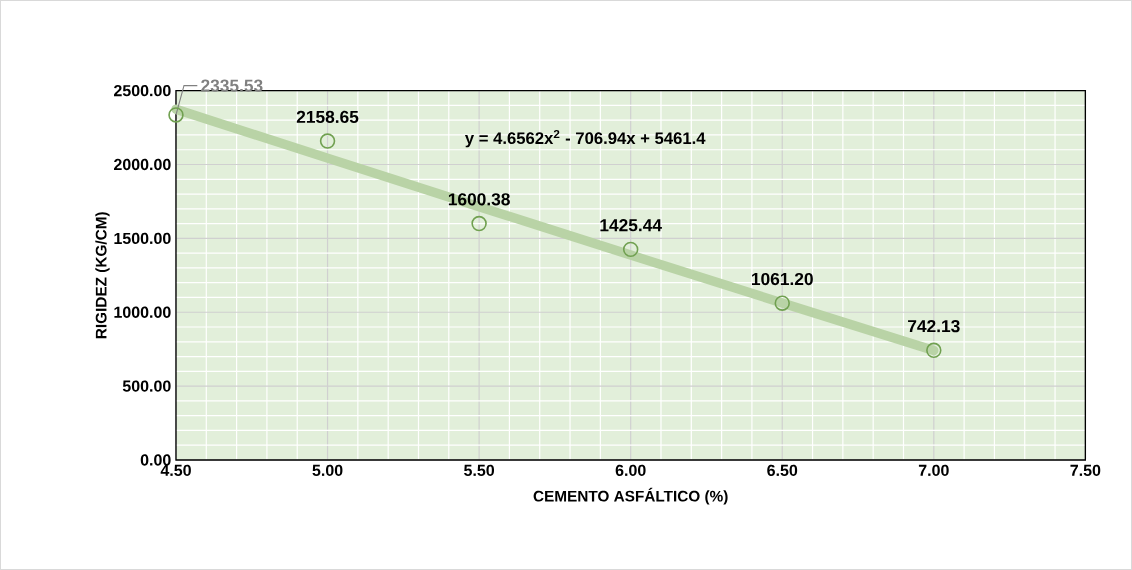 Image resolution: width=1132 pixels, height=570 pixels. I want to click on data-label: 1425.44, so click(631, 225).